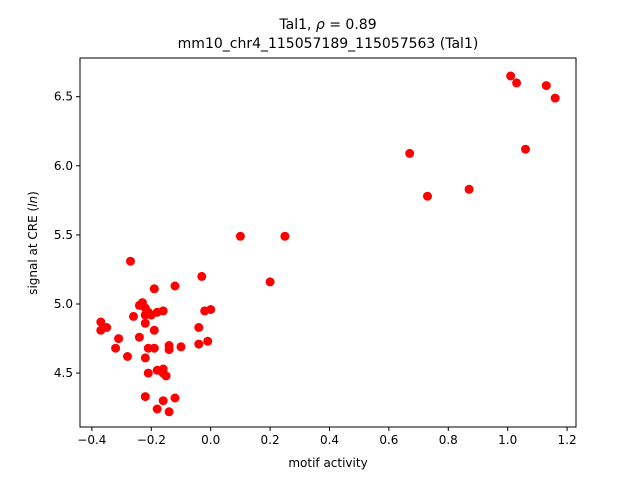 This screenshot has height=484, width=640. I want to click on y-axis-ticks: 4.5 5.0 5.5 6.0 6.5, so click(67, 235).